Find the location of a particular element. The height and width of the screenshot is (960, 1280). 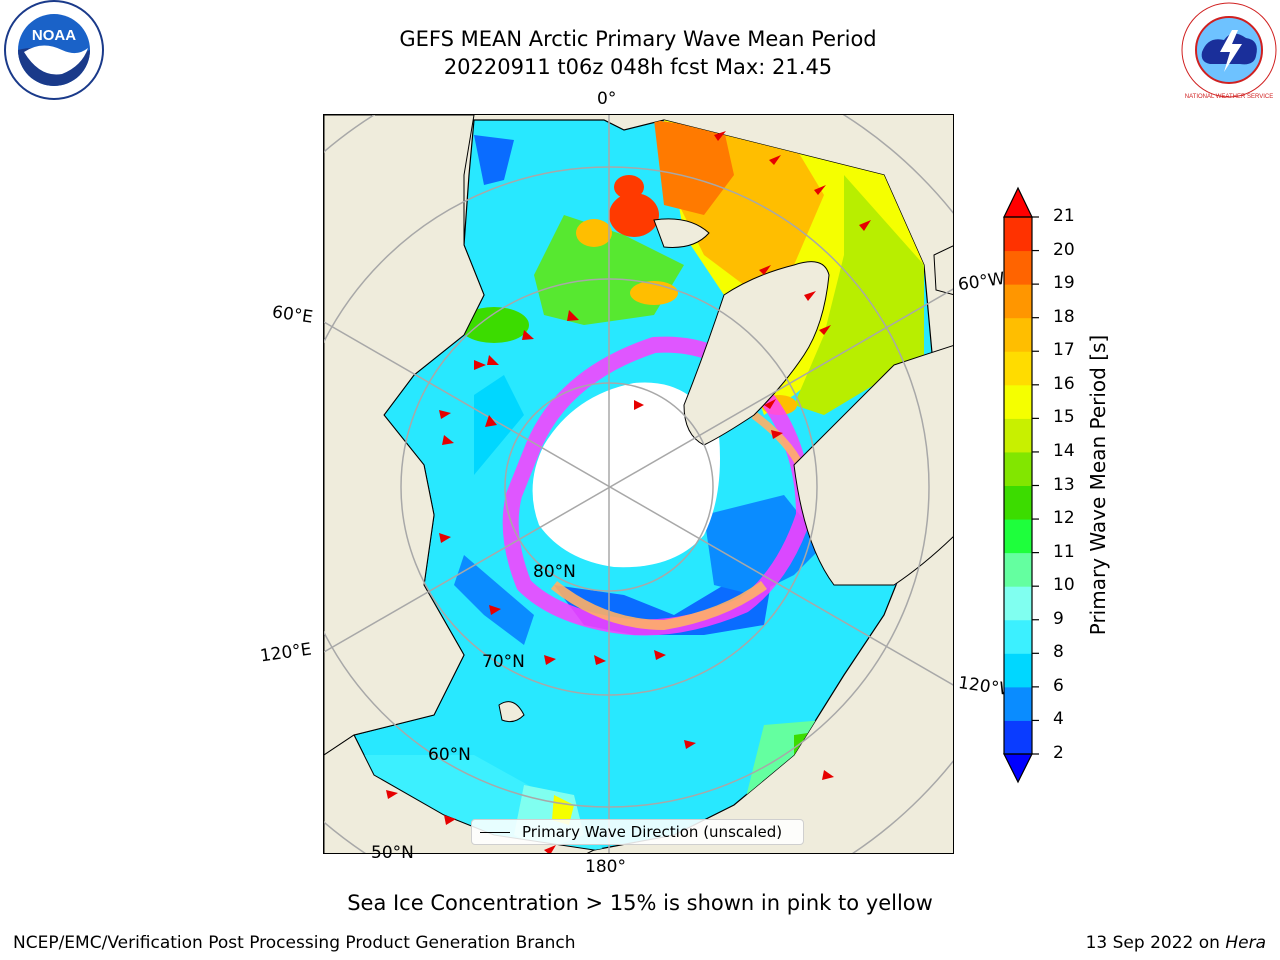

map-legend: Primary Wave Direction (unscaled) is located at coordinates (637, 832).